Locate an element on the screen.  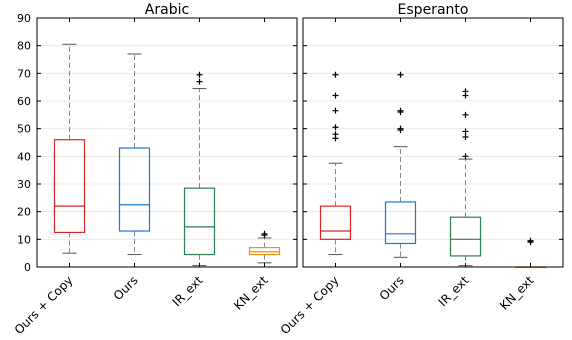
y-tick-label: 10 is located at coordinates (24, 239).